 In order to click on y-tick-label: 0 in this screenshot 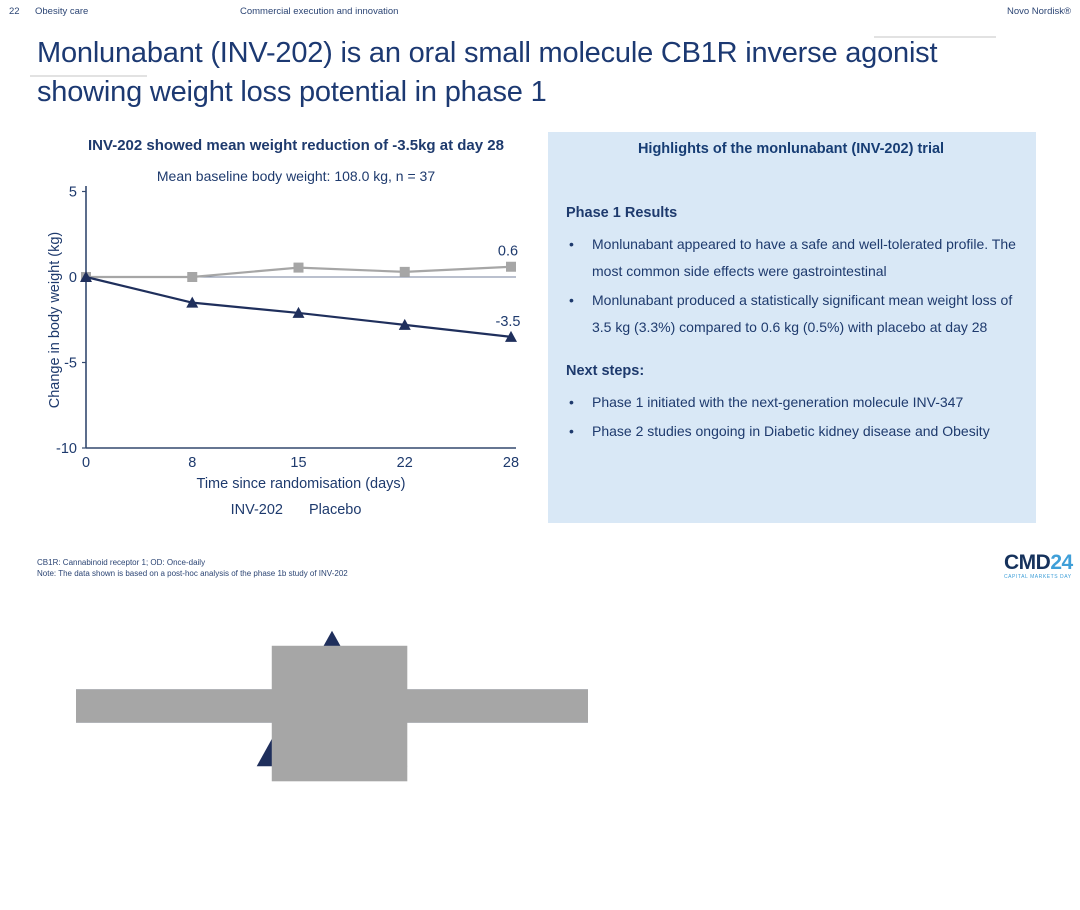, I will do `click(73, 278)`.